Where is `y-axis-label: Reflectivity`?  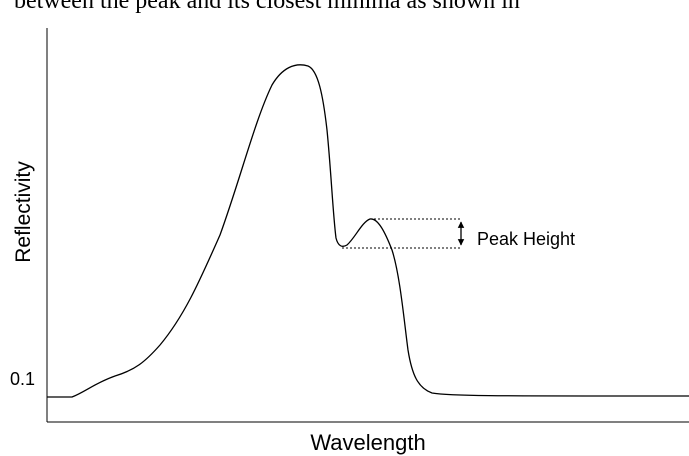 y-axis-label: Reflectivity is located at coordinates (23, 212).